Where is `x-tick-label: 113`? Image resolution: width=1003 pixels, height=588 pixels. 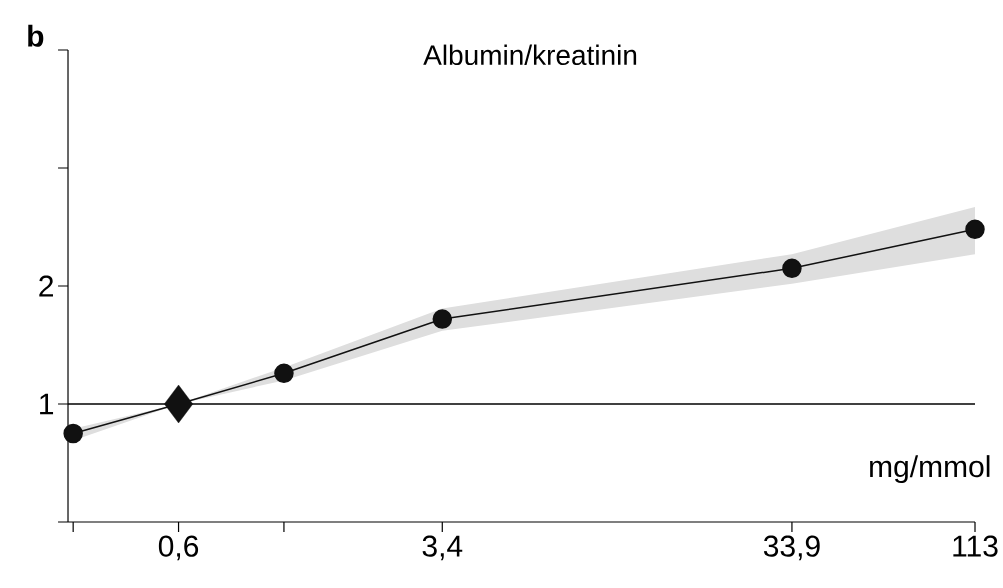
x-tick-label: 113 is located at coordinates (975, 546).